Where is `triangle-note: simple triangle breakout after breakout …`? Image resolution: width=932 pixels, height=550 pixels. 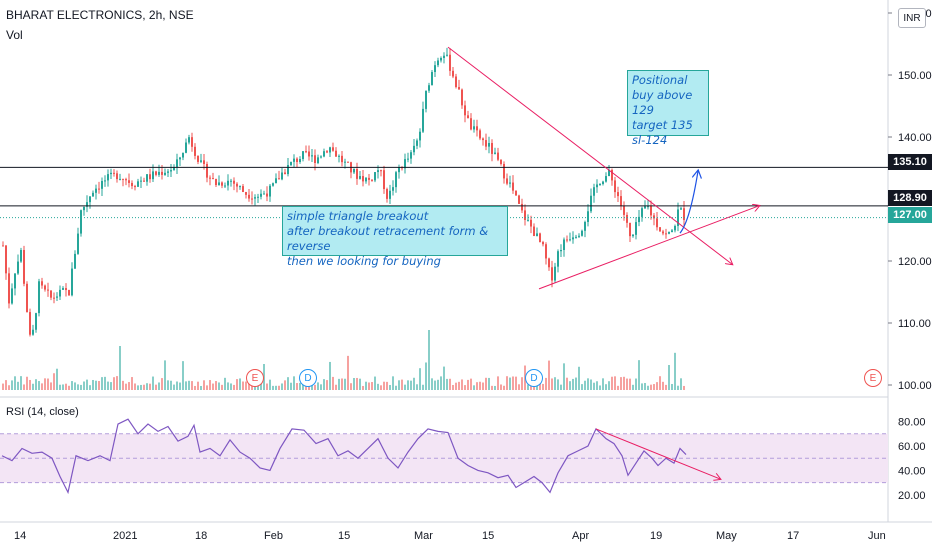
triangle-note: simple triangle breakout after breakout … is located at coordinates (395, 237).